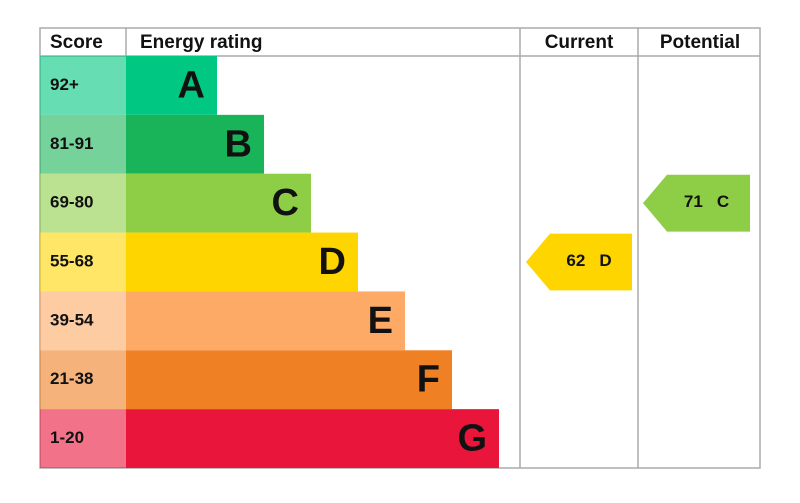 The width and height of the screenshot is (800, 503). What do you see at coordinates (67, 437) in the screenshot?
I see `score-label: 1-20` at bounding box center [67, 437].